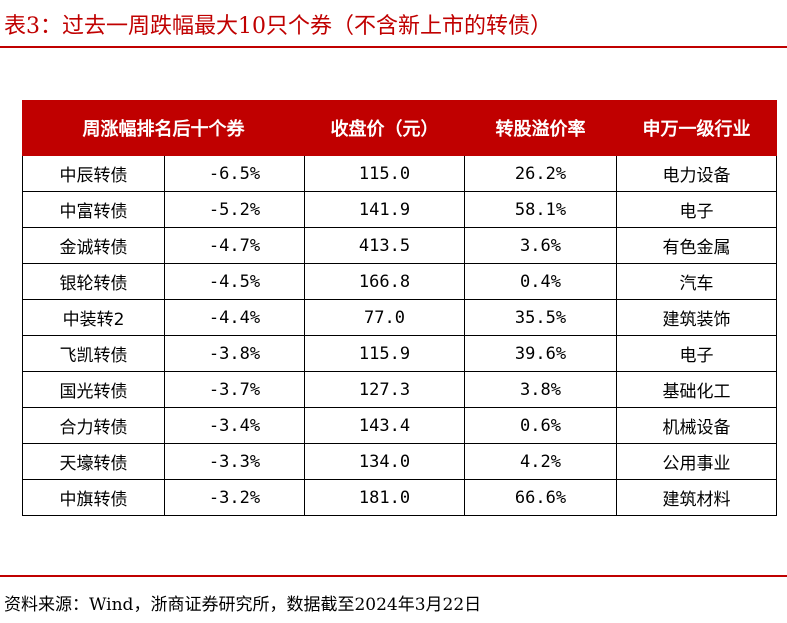  What do you see at coordinates (234, 389) in the screenshot?
I see `change-cell: -3.7%` at bounding box center [234, 389].